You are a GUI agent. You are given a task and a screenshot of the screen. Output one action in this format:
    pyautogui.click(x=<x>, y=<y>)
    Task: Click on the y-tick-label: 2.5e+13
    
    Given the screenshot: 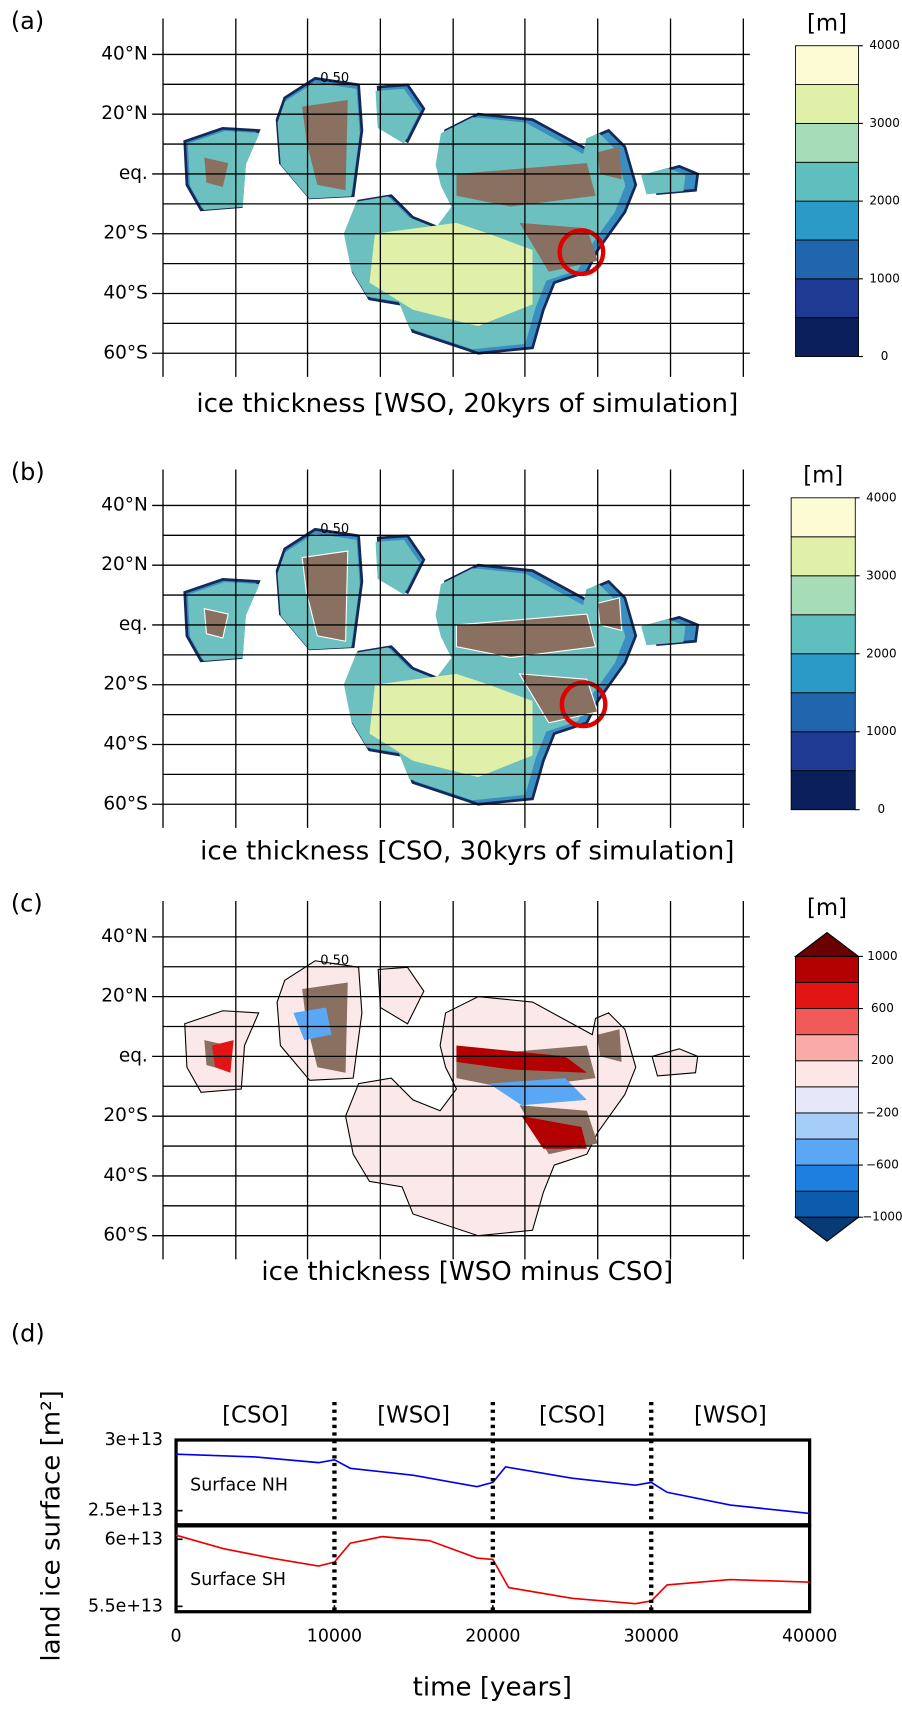 What is the action you would take?
    pyautogui.click(x=125, y=1511)
    